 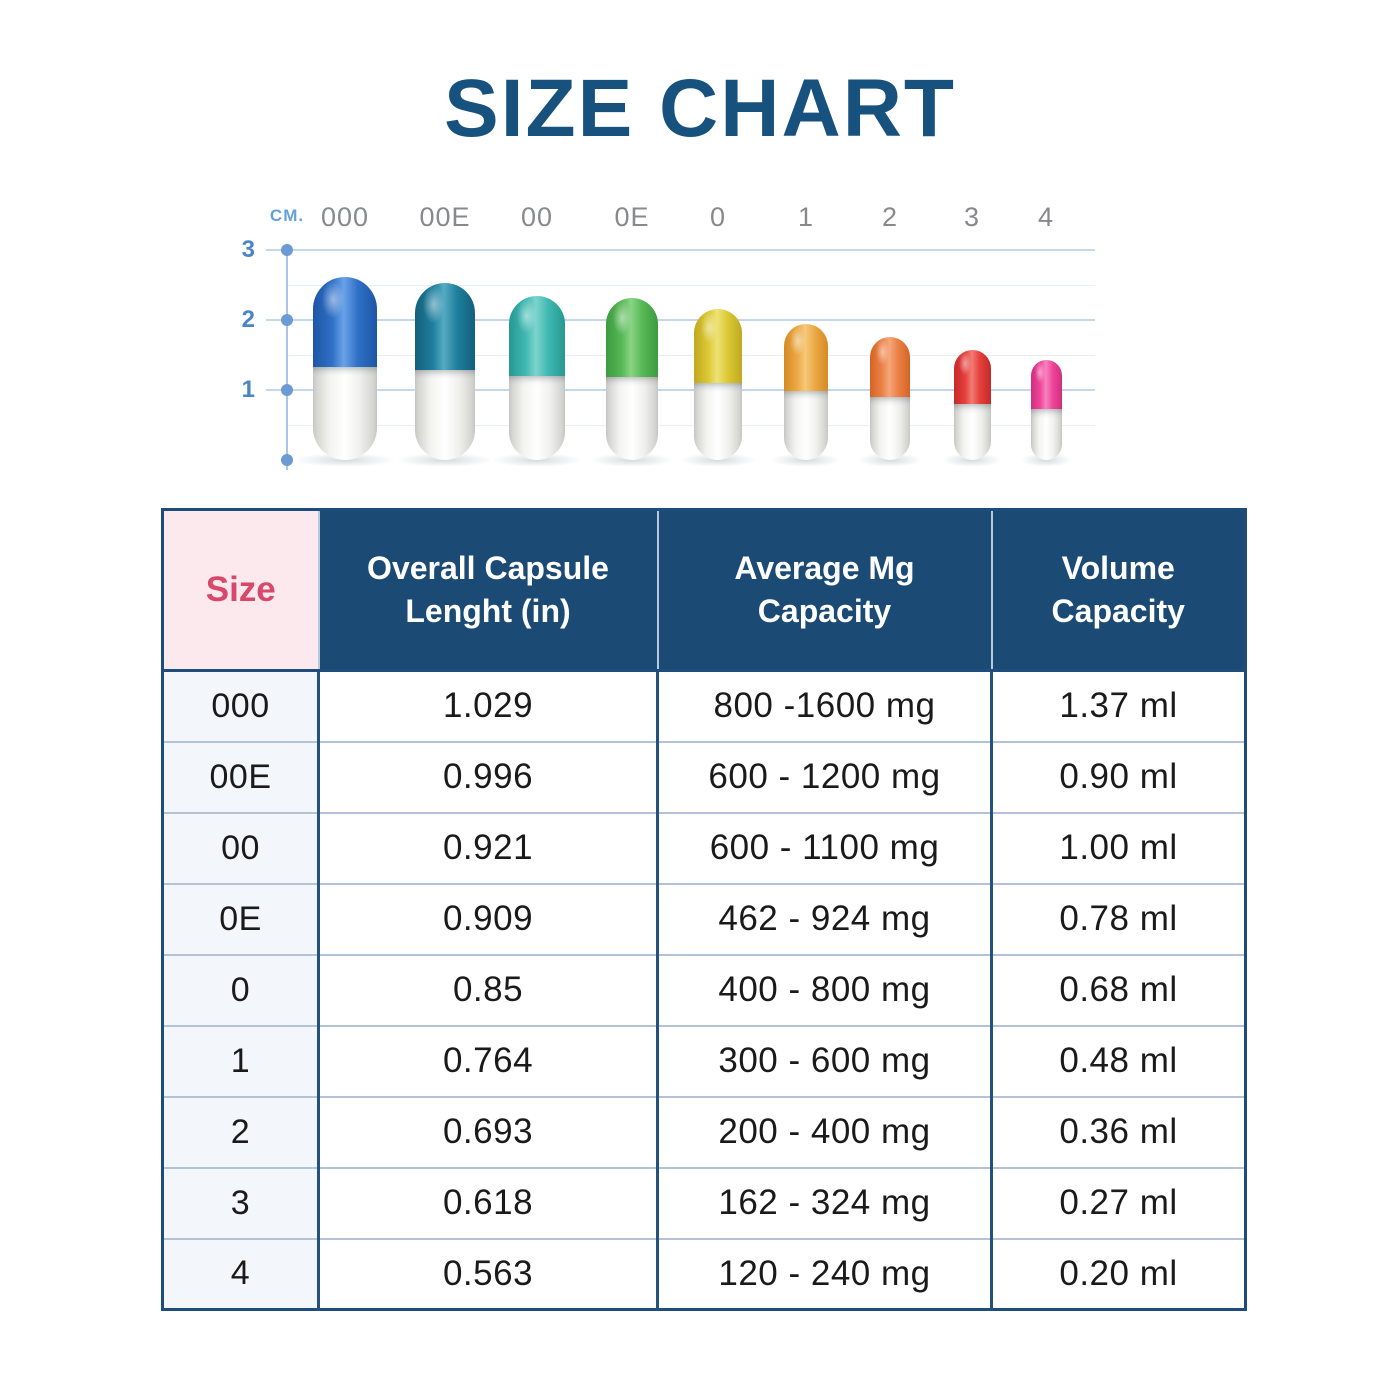 I want to click on y-tick-label: 3, so click(x=248, y=249).